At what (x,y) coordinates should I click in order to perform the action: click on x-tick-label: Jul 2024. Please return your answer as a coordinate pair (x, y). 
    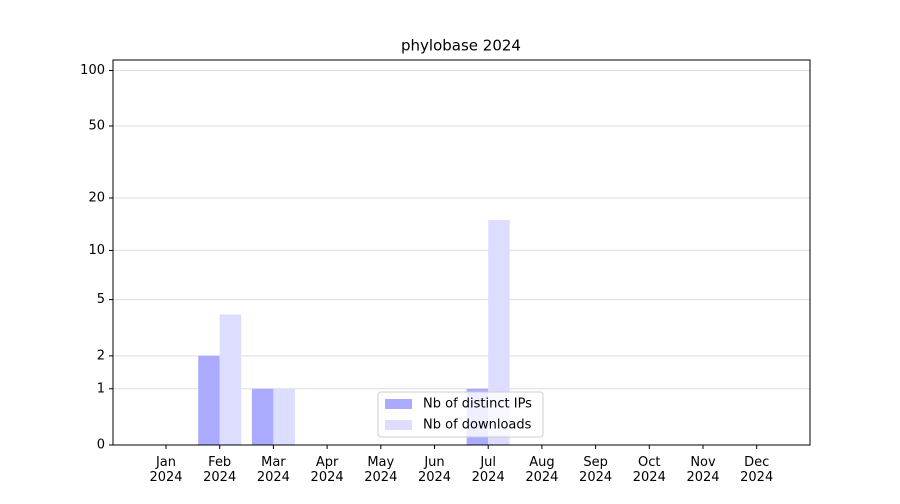
    Looking at the image, I should click on (488, 470).